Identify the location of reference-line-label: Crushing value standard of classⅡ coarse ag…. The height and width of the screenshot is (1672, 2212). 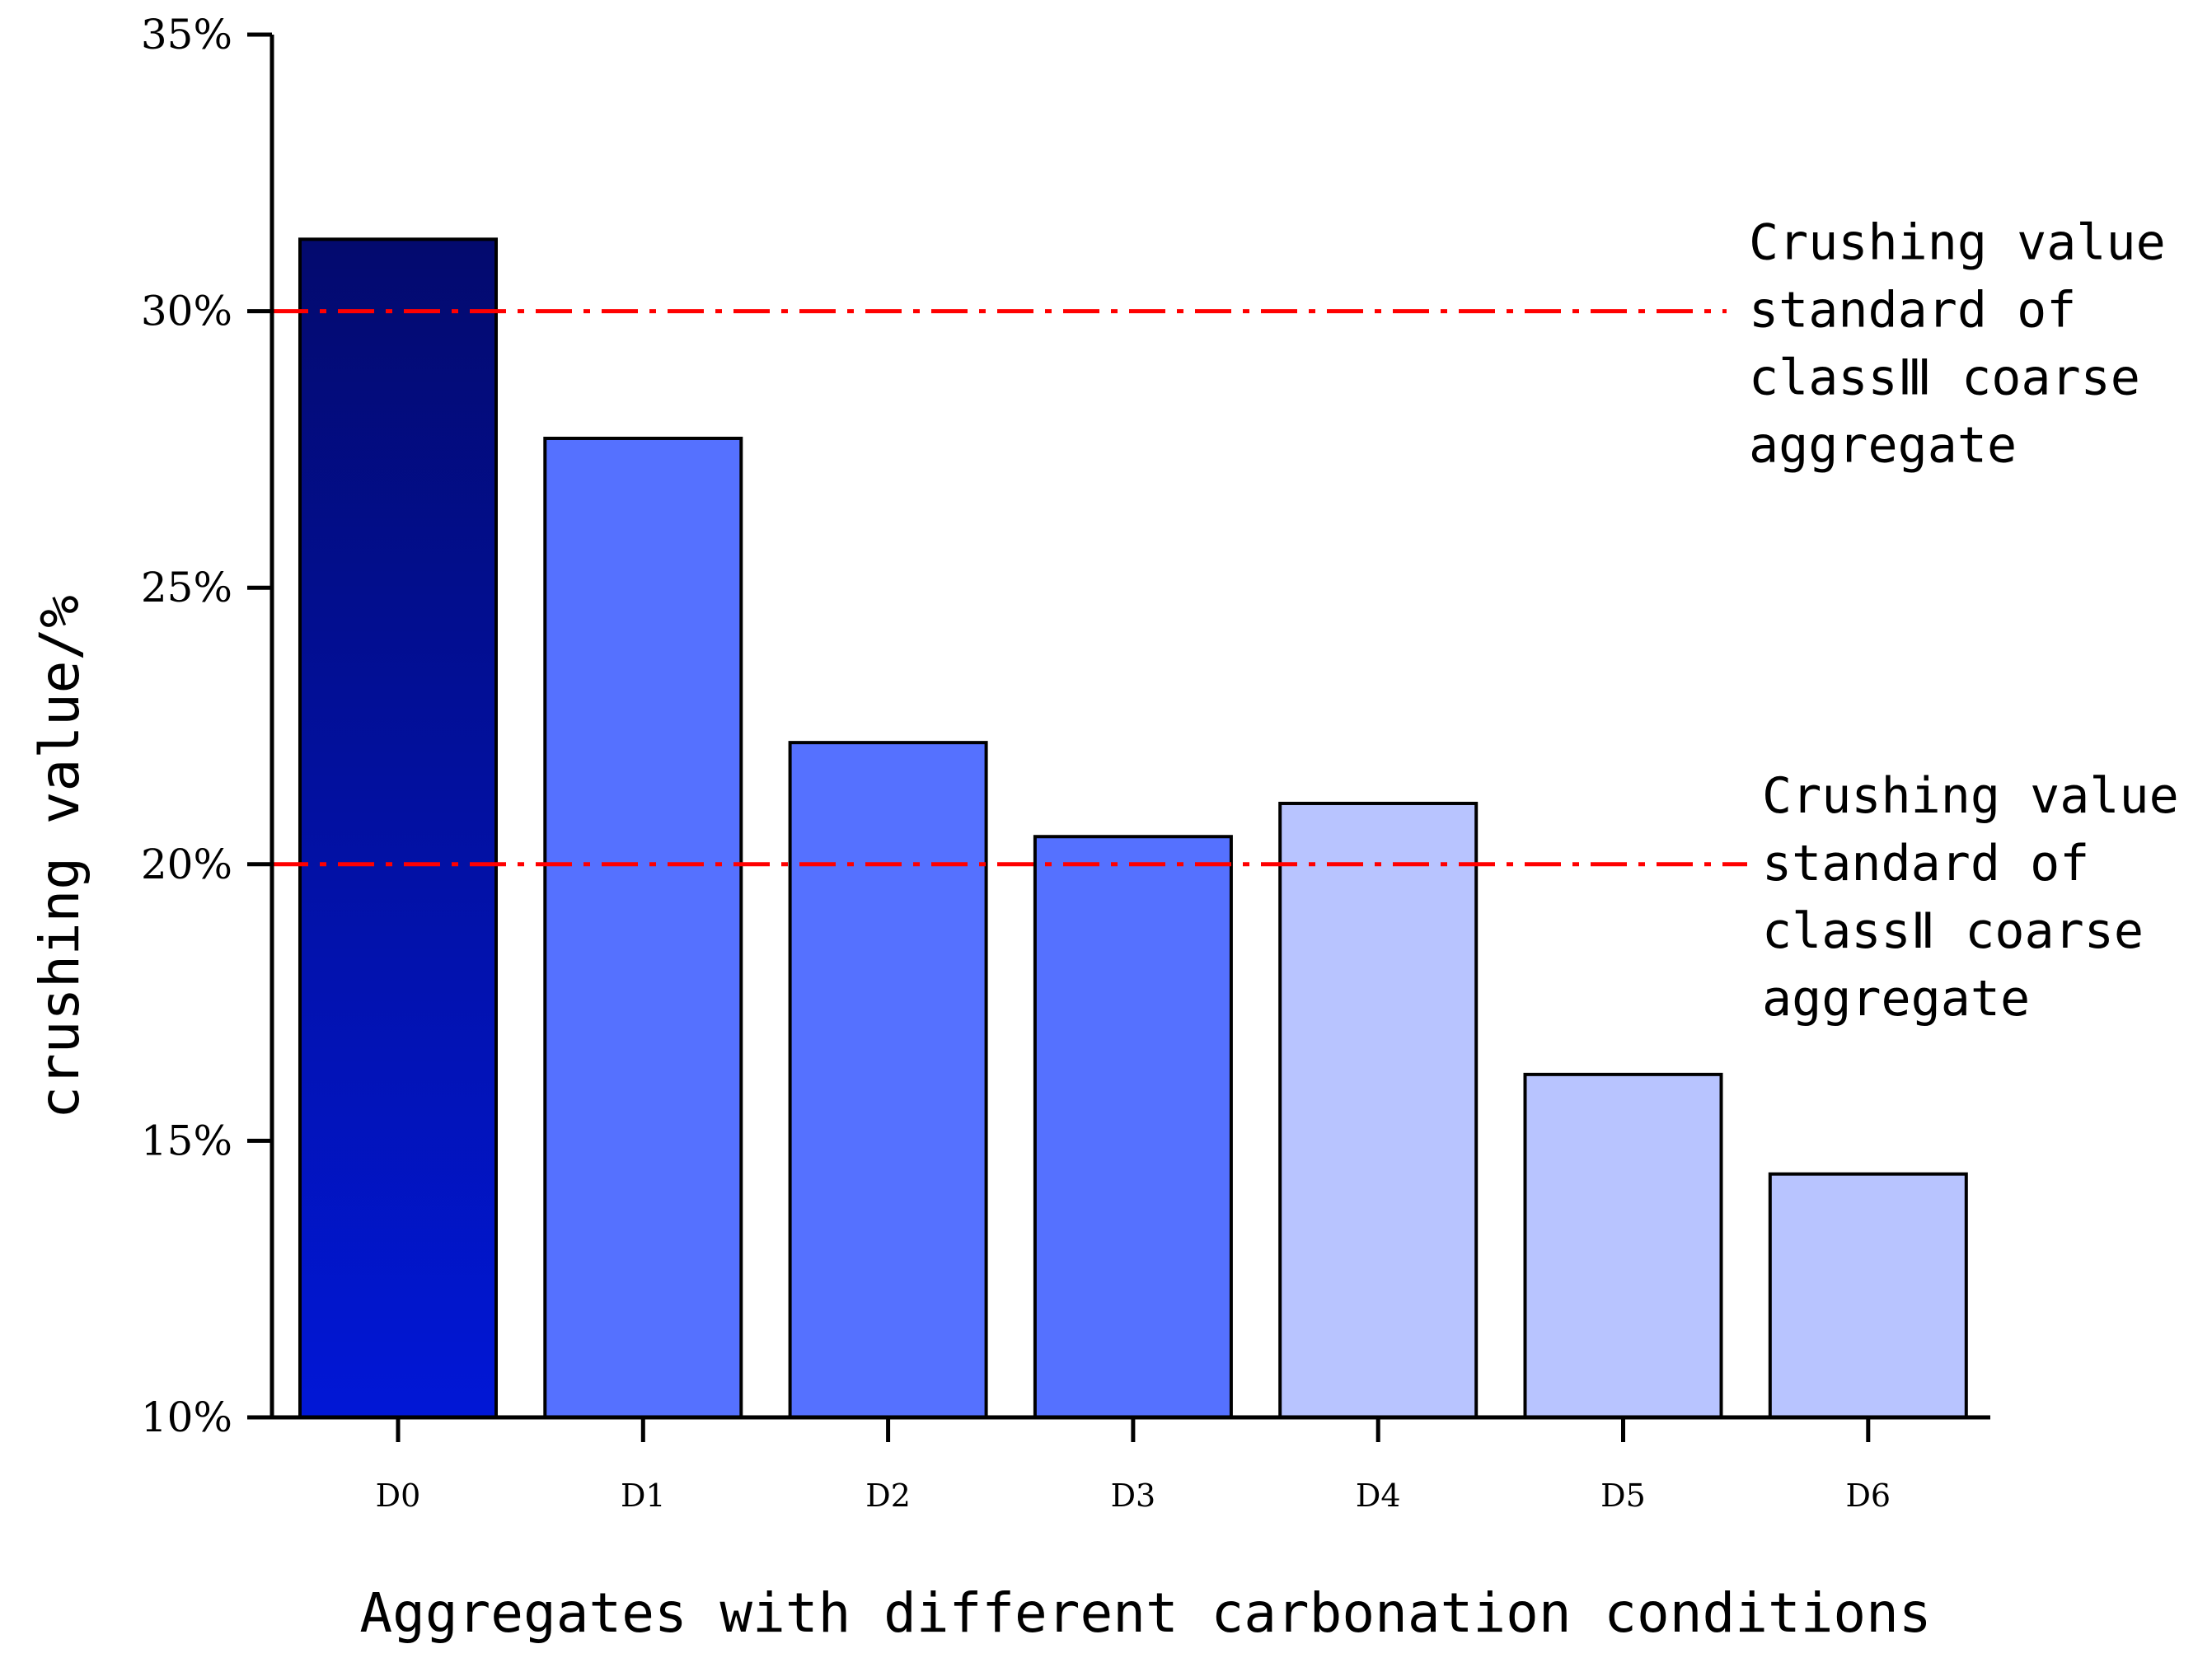
(1971, 897).